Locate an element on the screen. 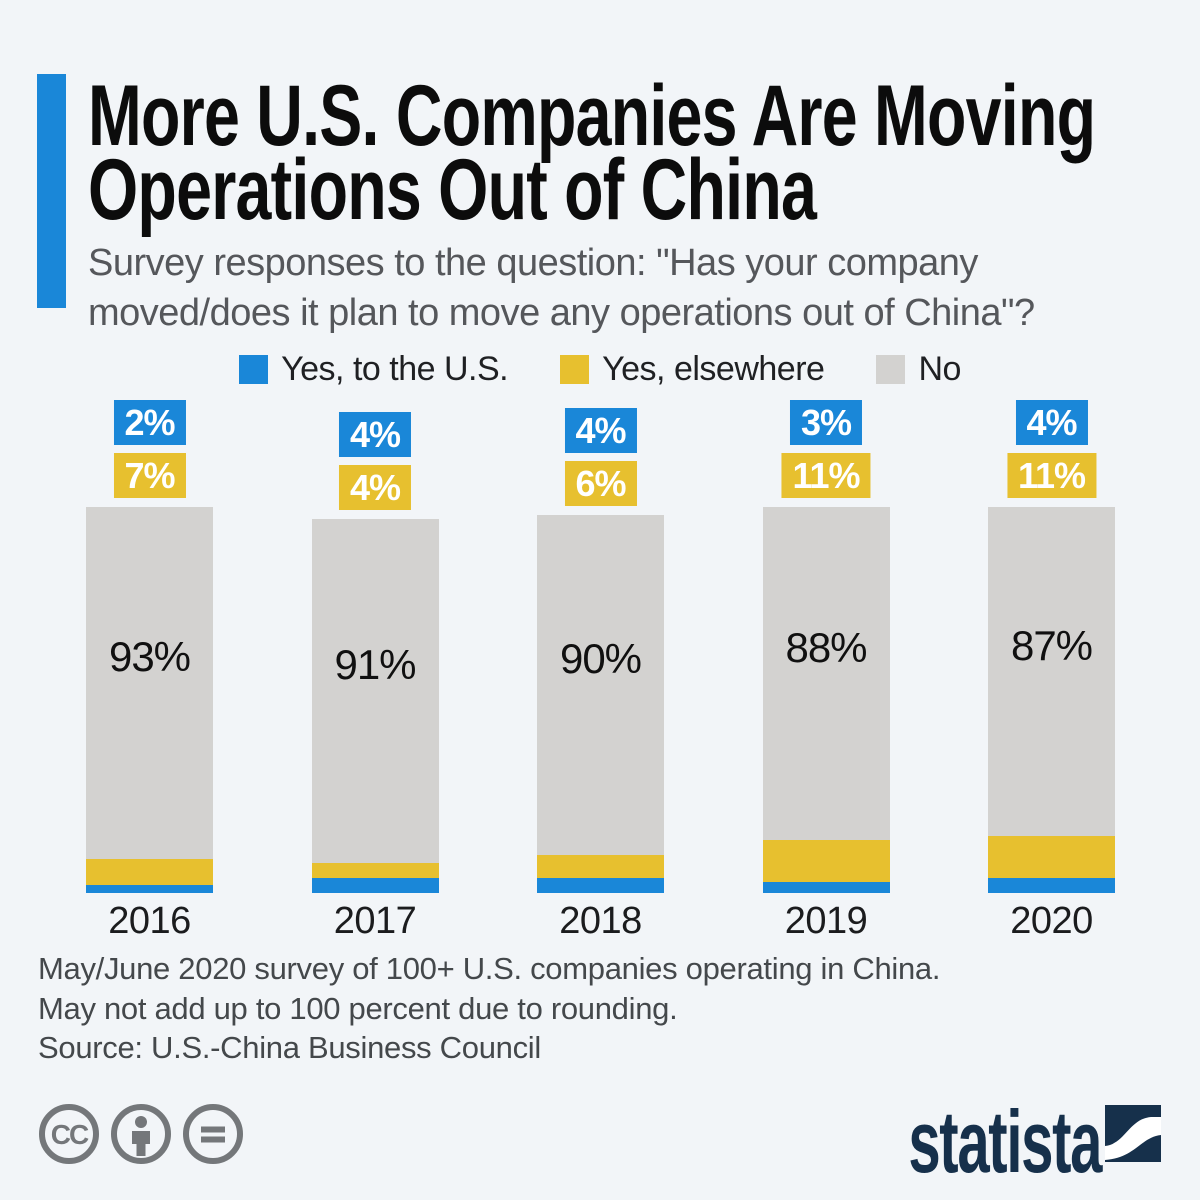 The width and height of the screenshot is (1200, 1200). legend-swatch-blue is located at coordinates (254, 369).